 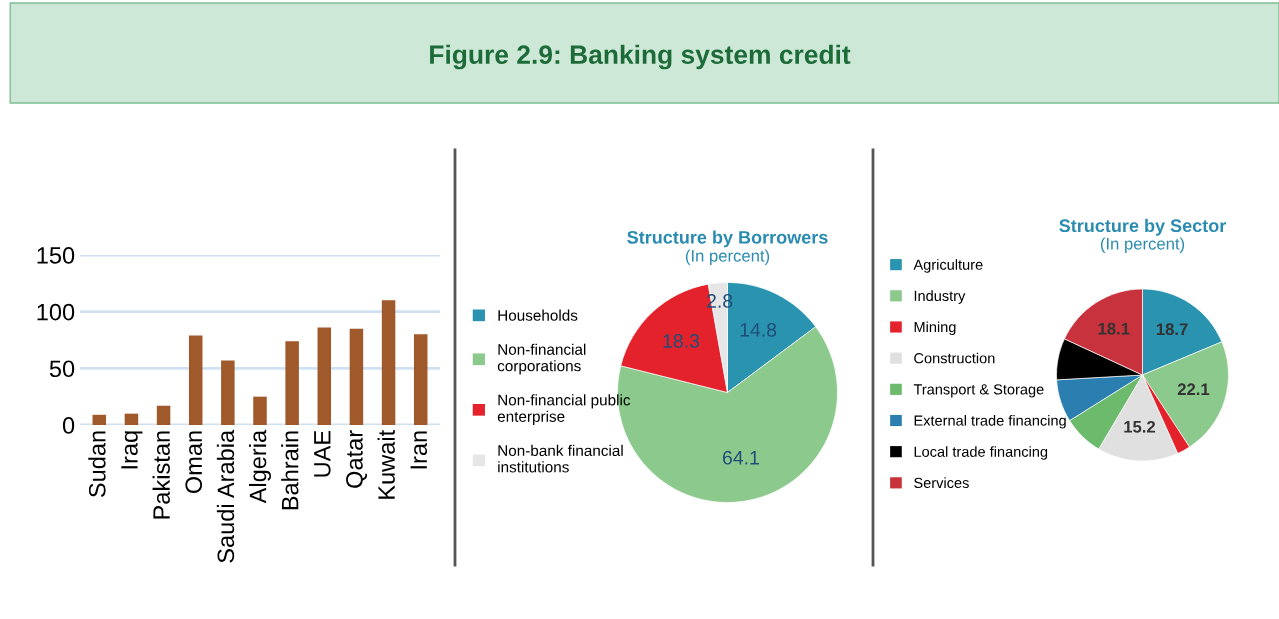 I want to click on y-tick-label: 100, so click(x=56, y=312).